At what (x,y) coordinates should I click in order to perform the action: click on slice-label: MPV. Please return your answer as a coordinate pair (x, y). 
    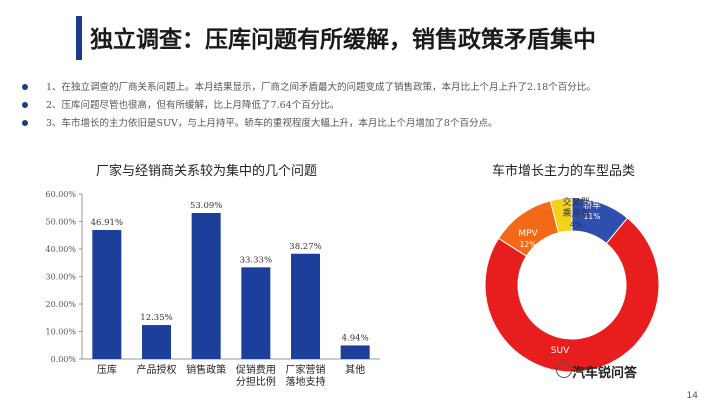
    Looking at the image, I should click on (528, 234).